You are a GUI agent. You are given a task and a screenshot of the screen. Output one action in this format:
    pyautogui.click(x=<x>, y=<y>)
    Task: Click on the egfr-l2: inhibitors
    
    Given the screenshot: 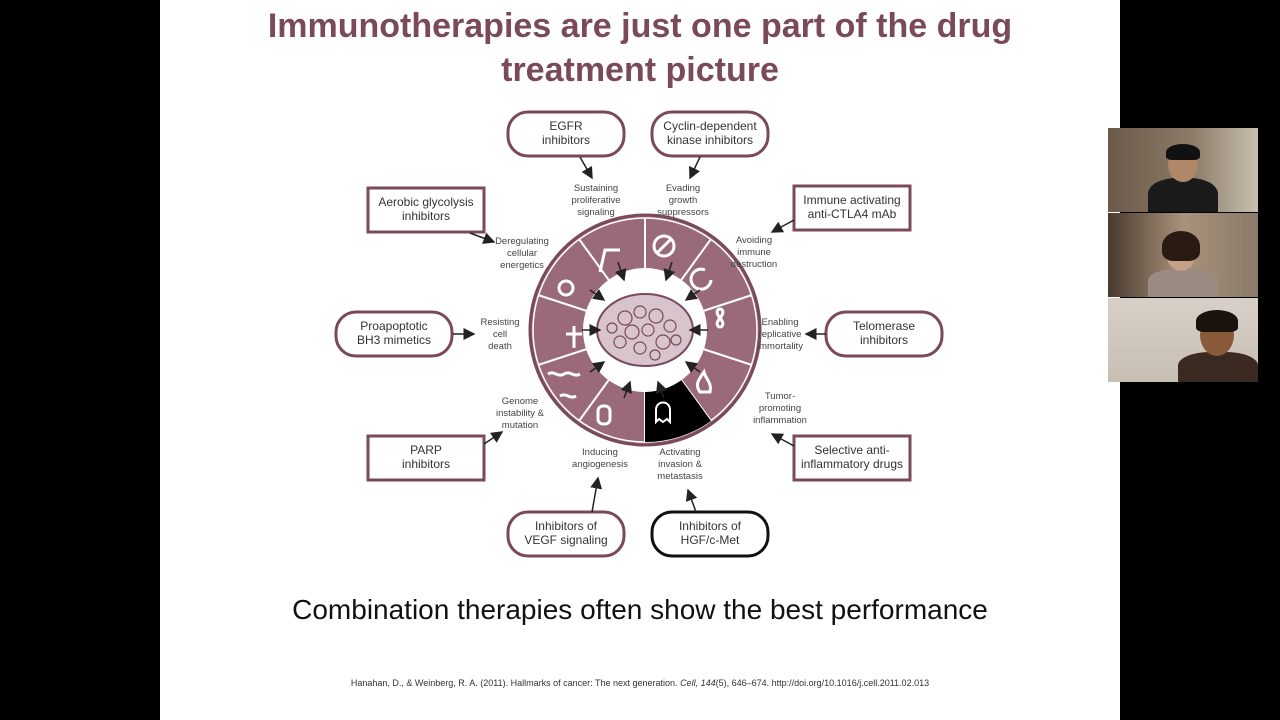 What is the action you would take?
    pyautogui.click(x=566, y=140)
    